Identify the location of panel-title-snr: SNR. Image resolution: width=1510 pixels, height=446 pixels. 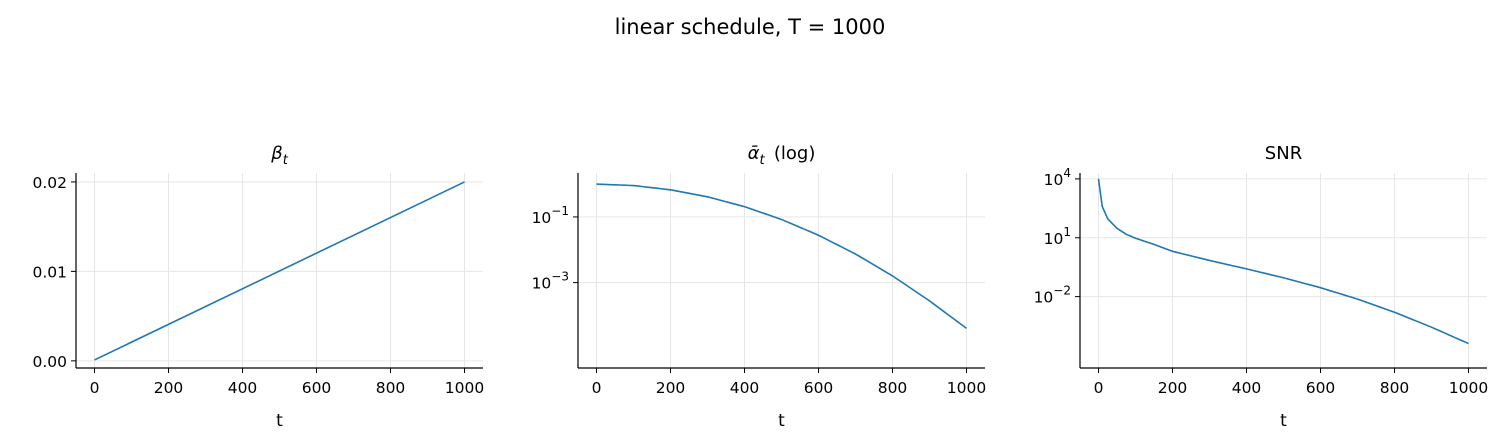
(1283, 153).